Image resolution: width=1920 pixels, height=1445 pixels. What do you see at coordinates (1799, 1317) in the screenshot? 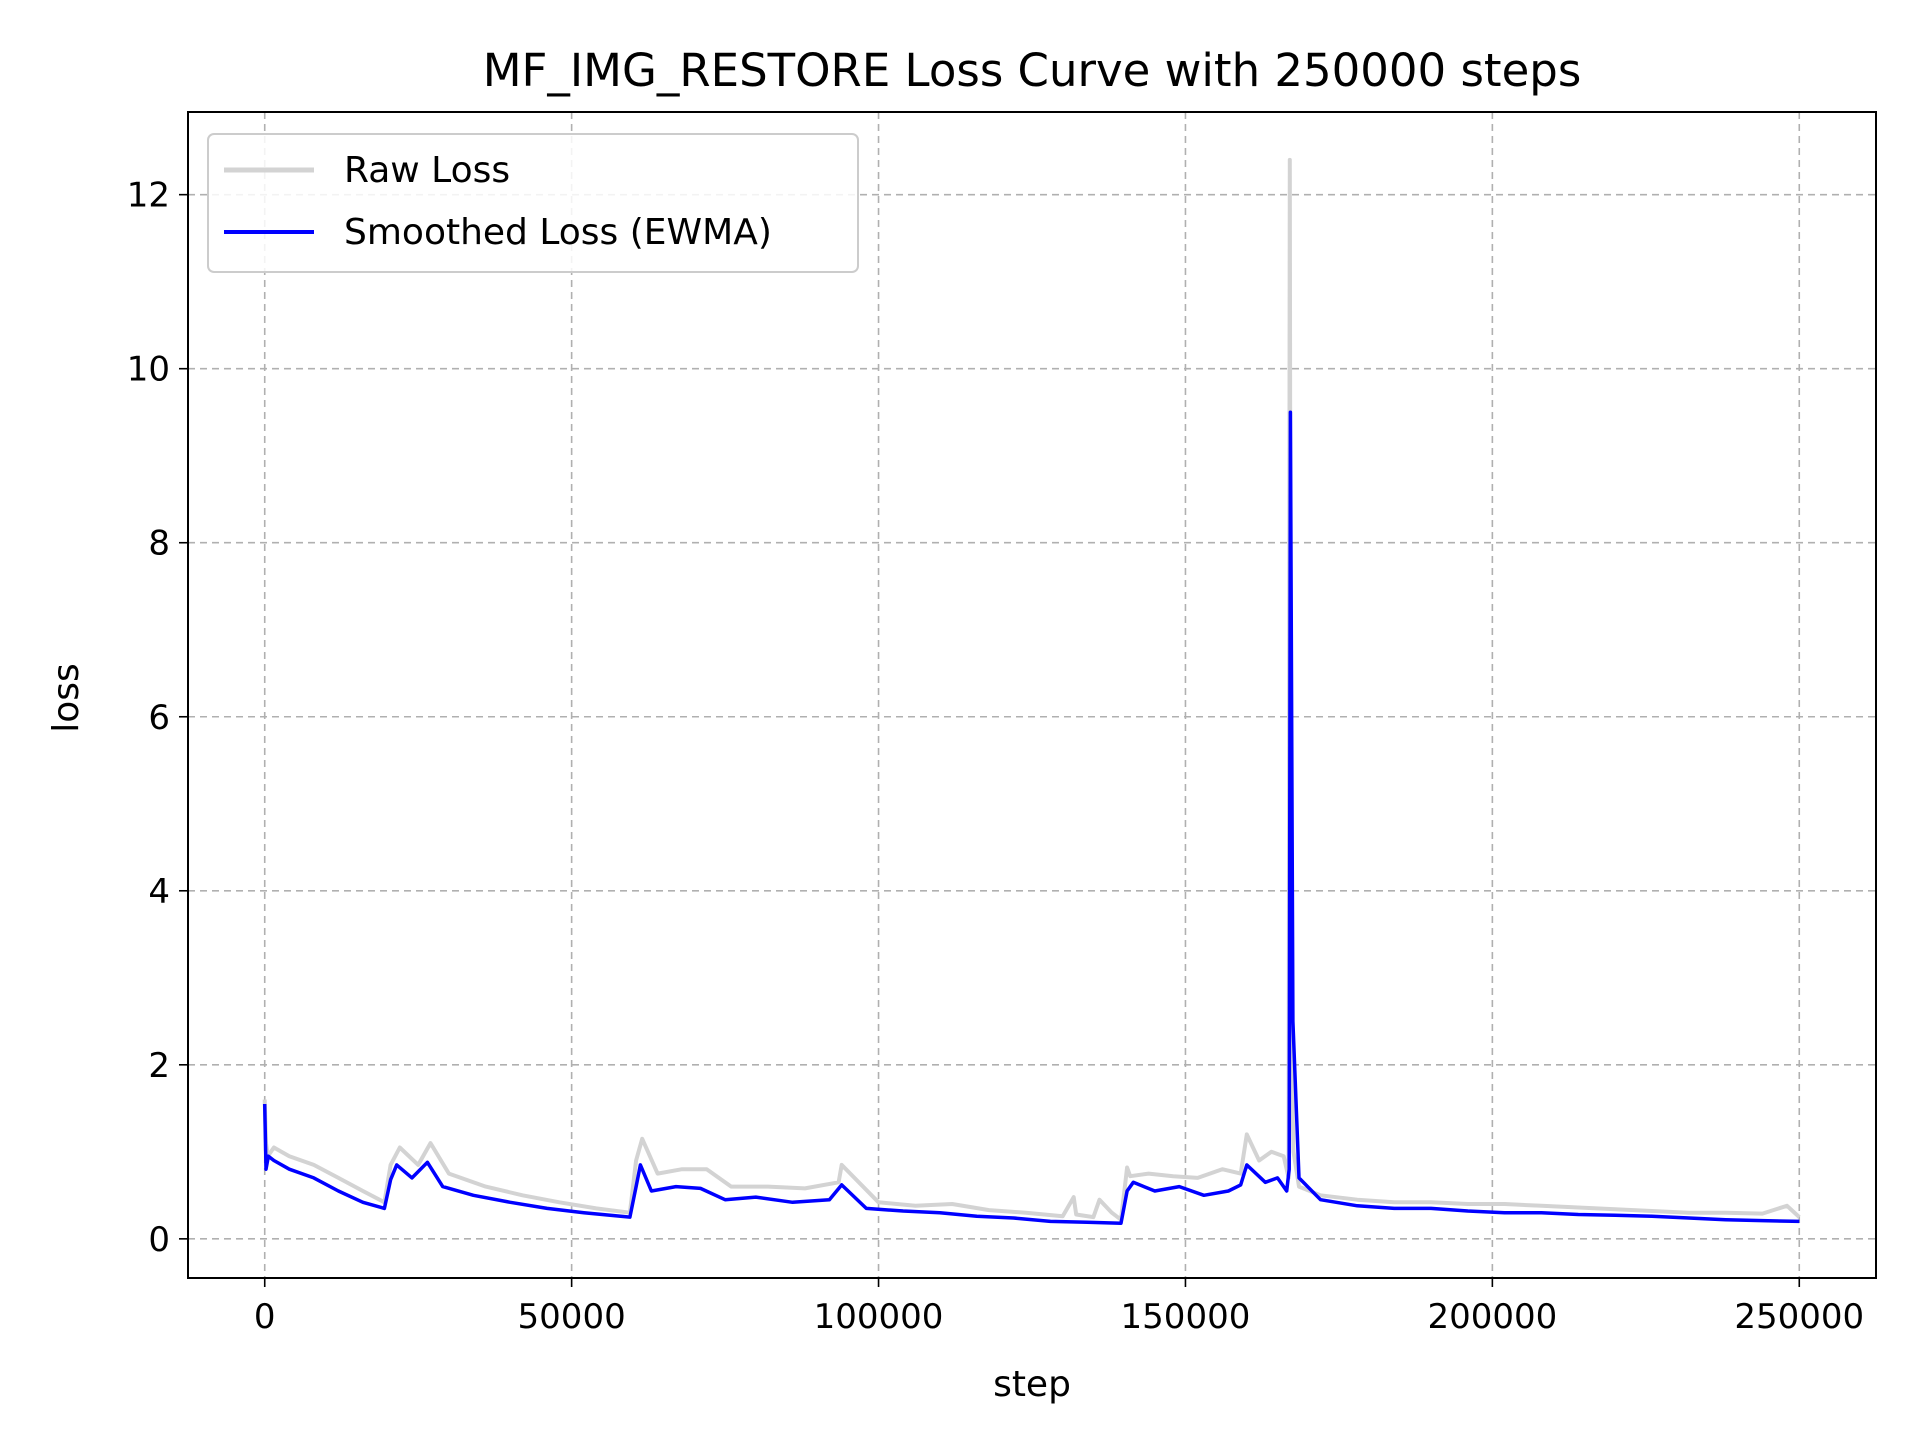
I see `x-tick-label: 250000` at bounding box center [1799, 1317].